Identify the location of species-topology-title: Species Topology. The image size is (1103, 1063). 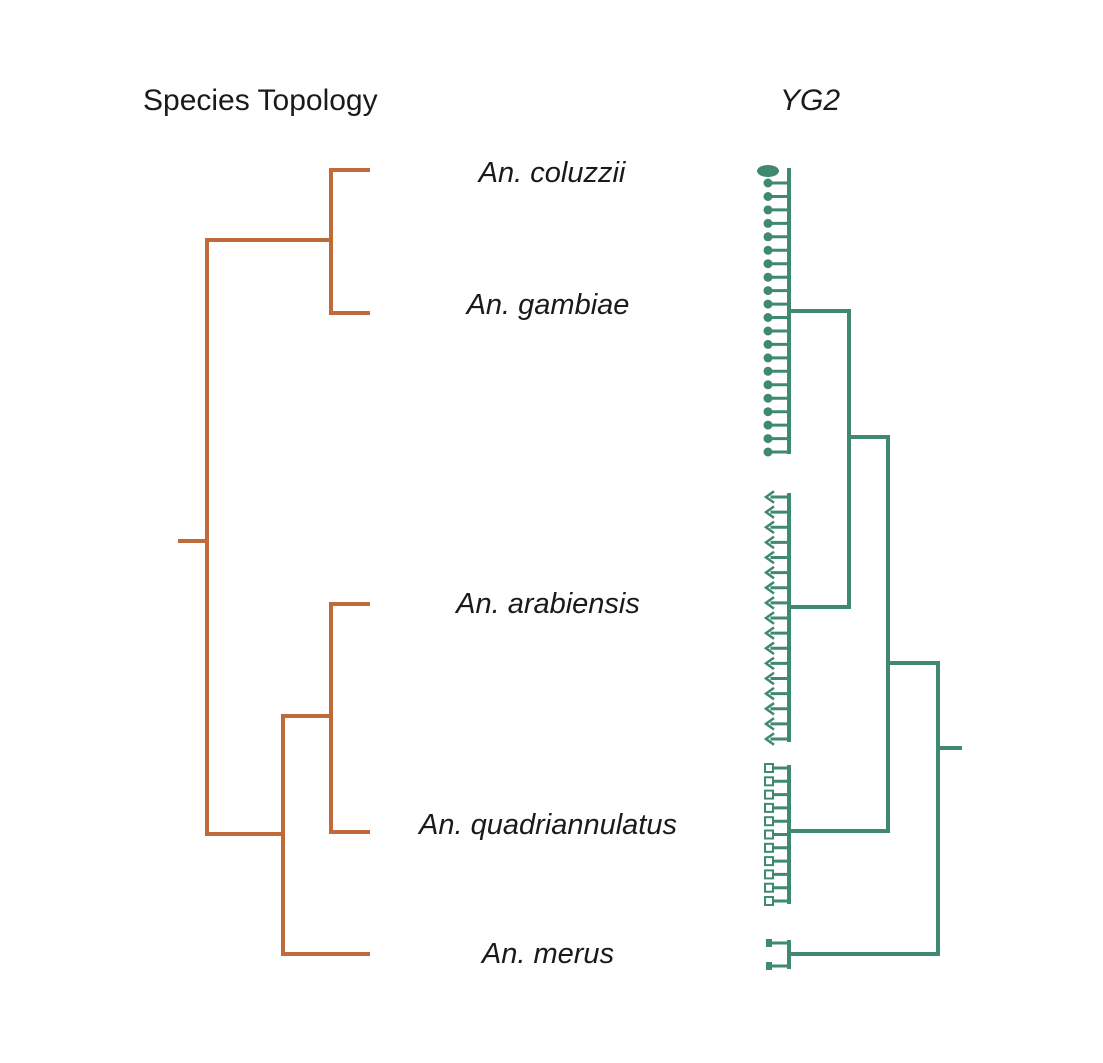
(260, 100).